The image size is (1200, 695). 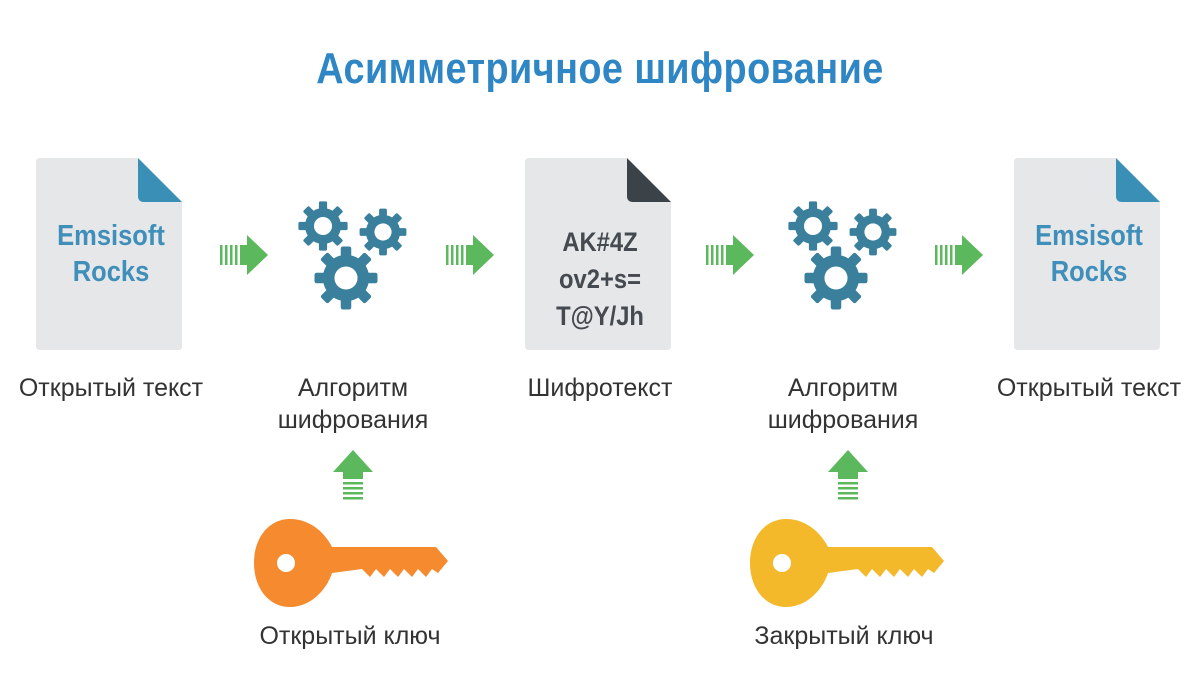 What do you see at coordinates (1089, 388) in the screenshot?
I see `result-label: Открытый текст` at bounding box center [1089, 388].